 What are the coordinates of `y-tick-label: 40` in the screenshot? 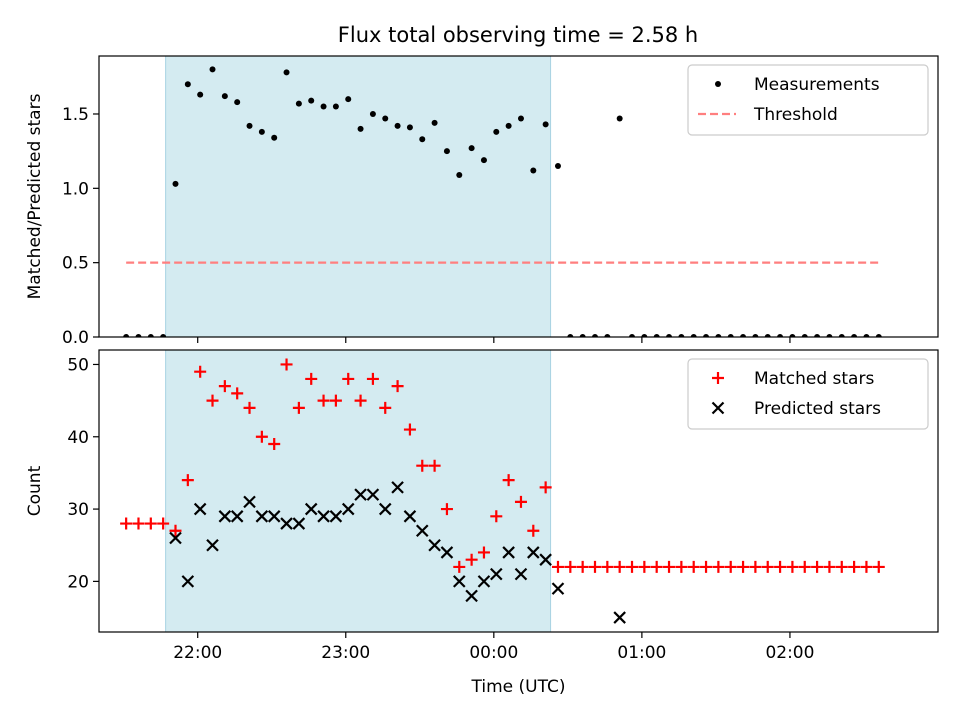 It's located at (78, 438).